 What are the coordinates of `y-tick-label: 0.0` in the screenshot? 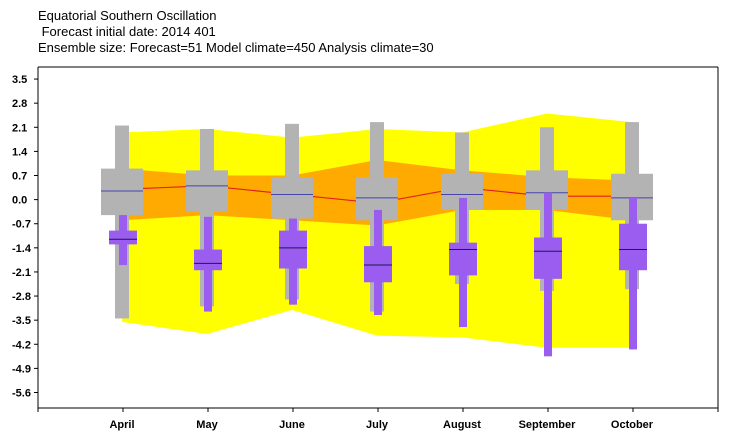 It's located at (19, 201).